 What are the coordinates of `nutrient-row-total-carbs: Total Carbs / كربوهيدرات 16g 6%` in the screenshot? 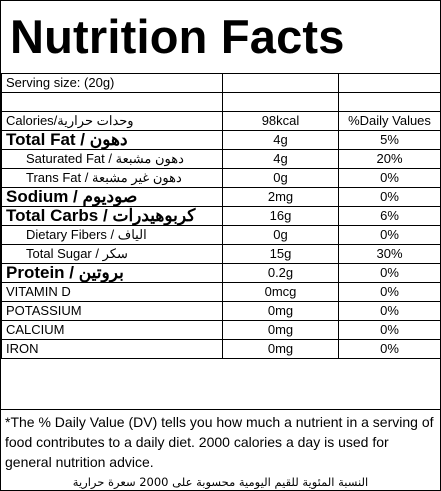 It's located at (221, 216).